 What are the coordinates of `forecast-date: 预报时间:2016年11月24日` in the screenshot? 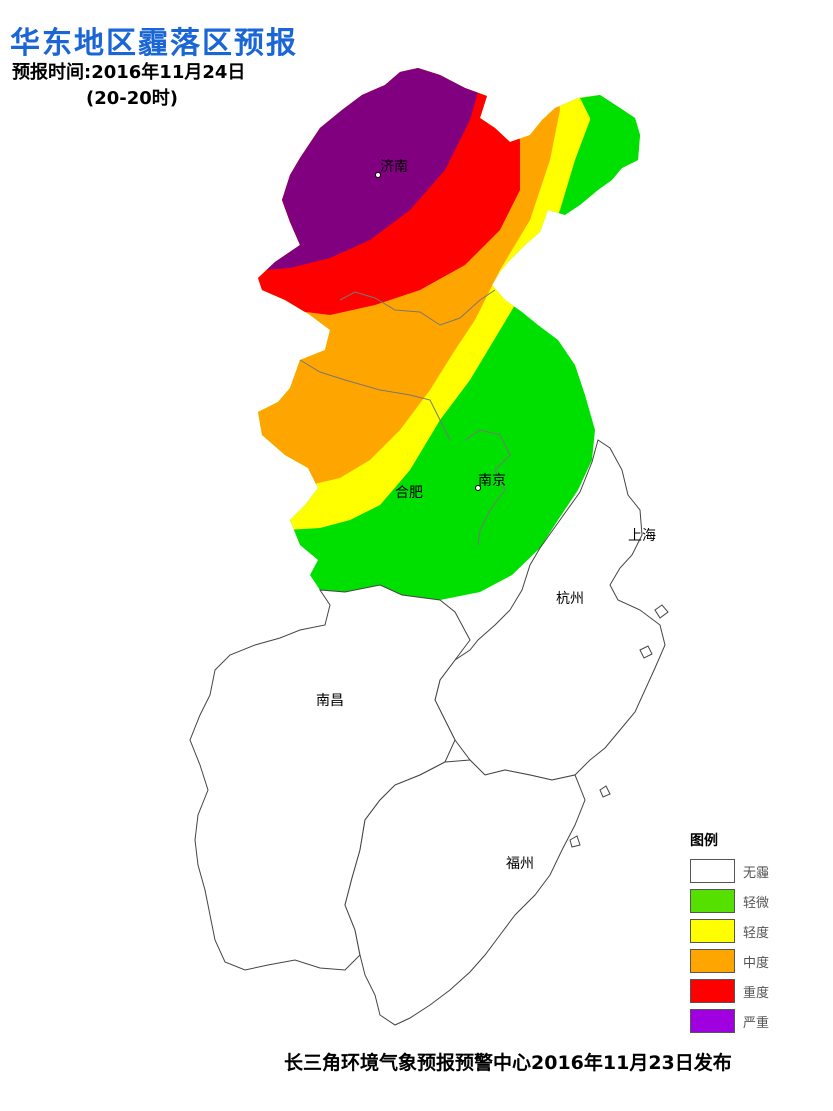 It's located at (129, 72).